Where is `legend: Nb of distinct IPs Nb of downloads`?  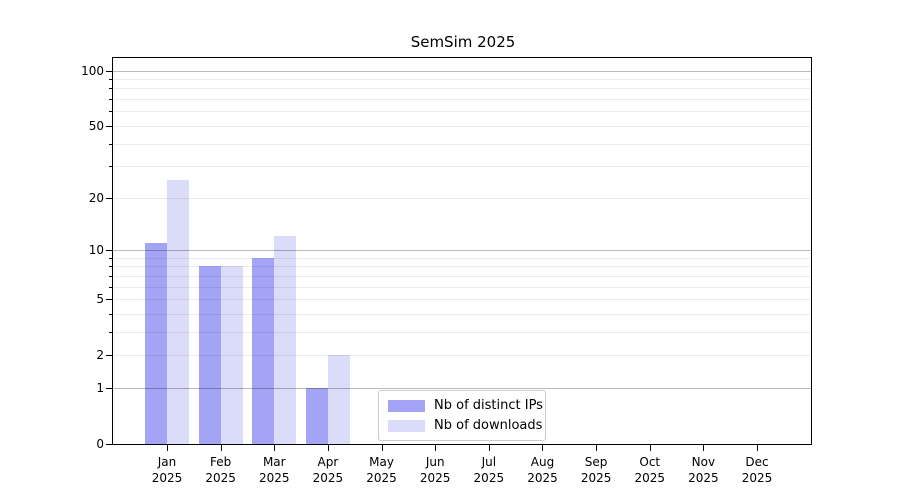 legend: Nb of distinct IPs Nb of downloads is located at coordinates (462, 415).